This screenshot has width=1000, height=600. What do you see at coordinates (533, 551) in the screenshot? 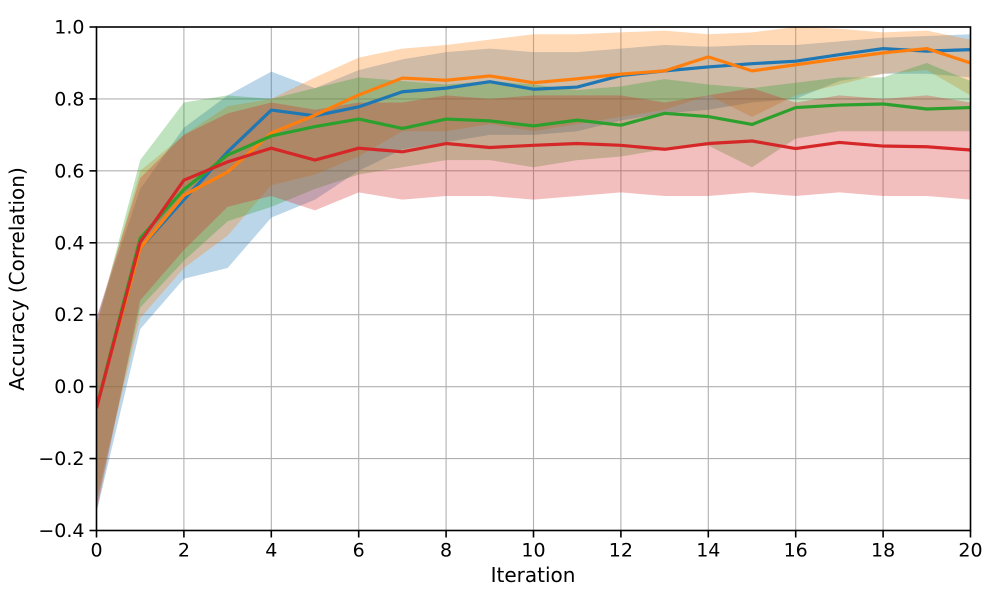
I see `x-tick-label: 10` at bounding box center [533, 551].